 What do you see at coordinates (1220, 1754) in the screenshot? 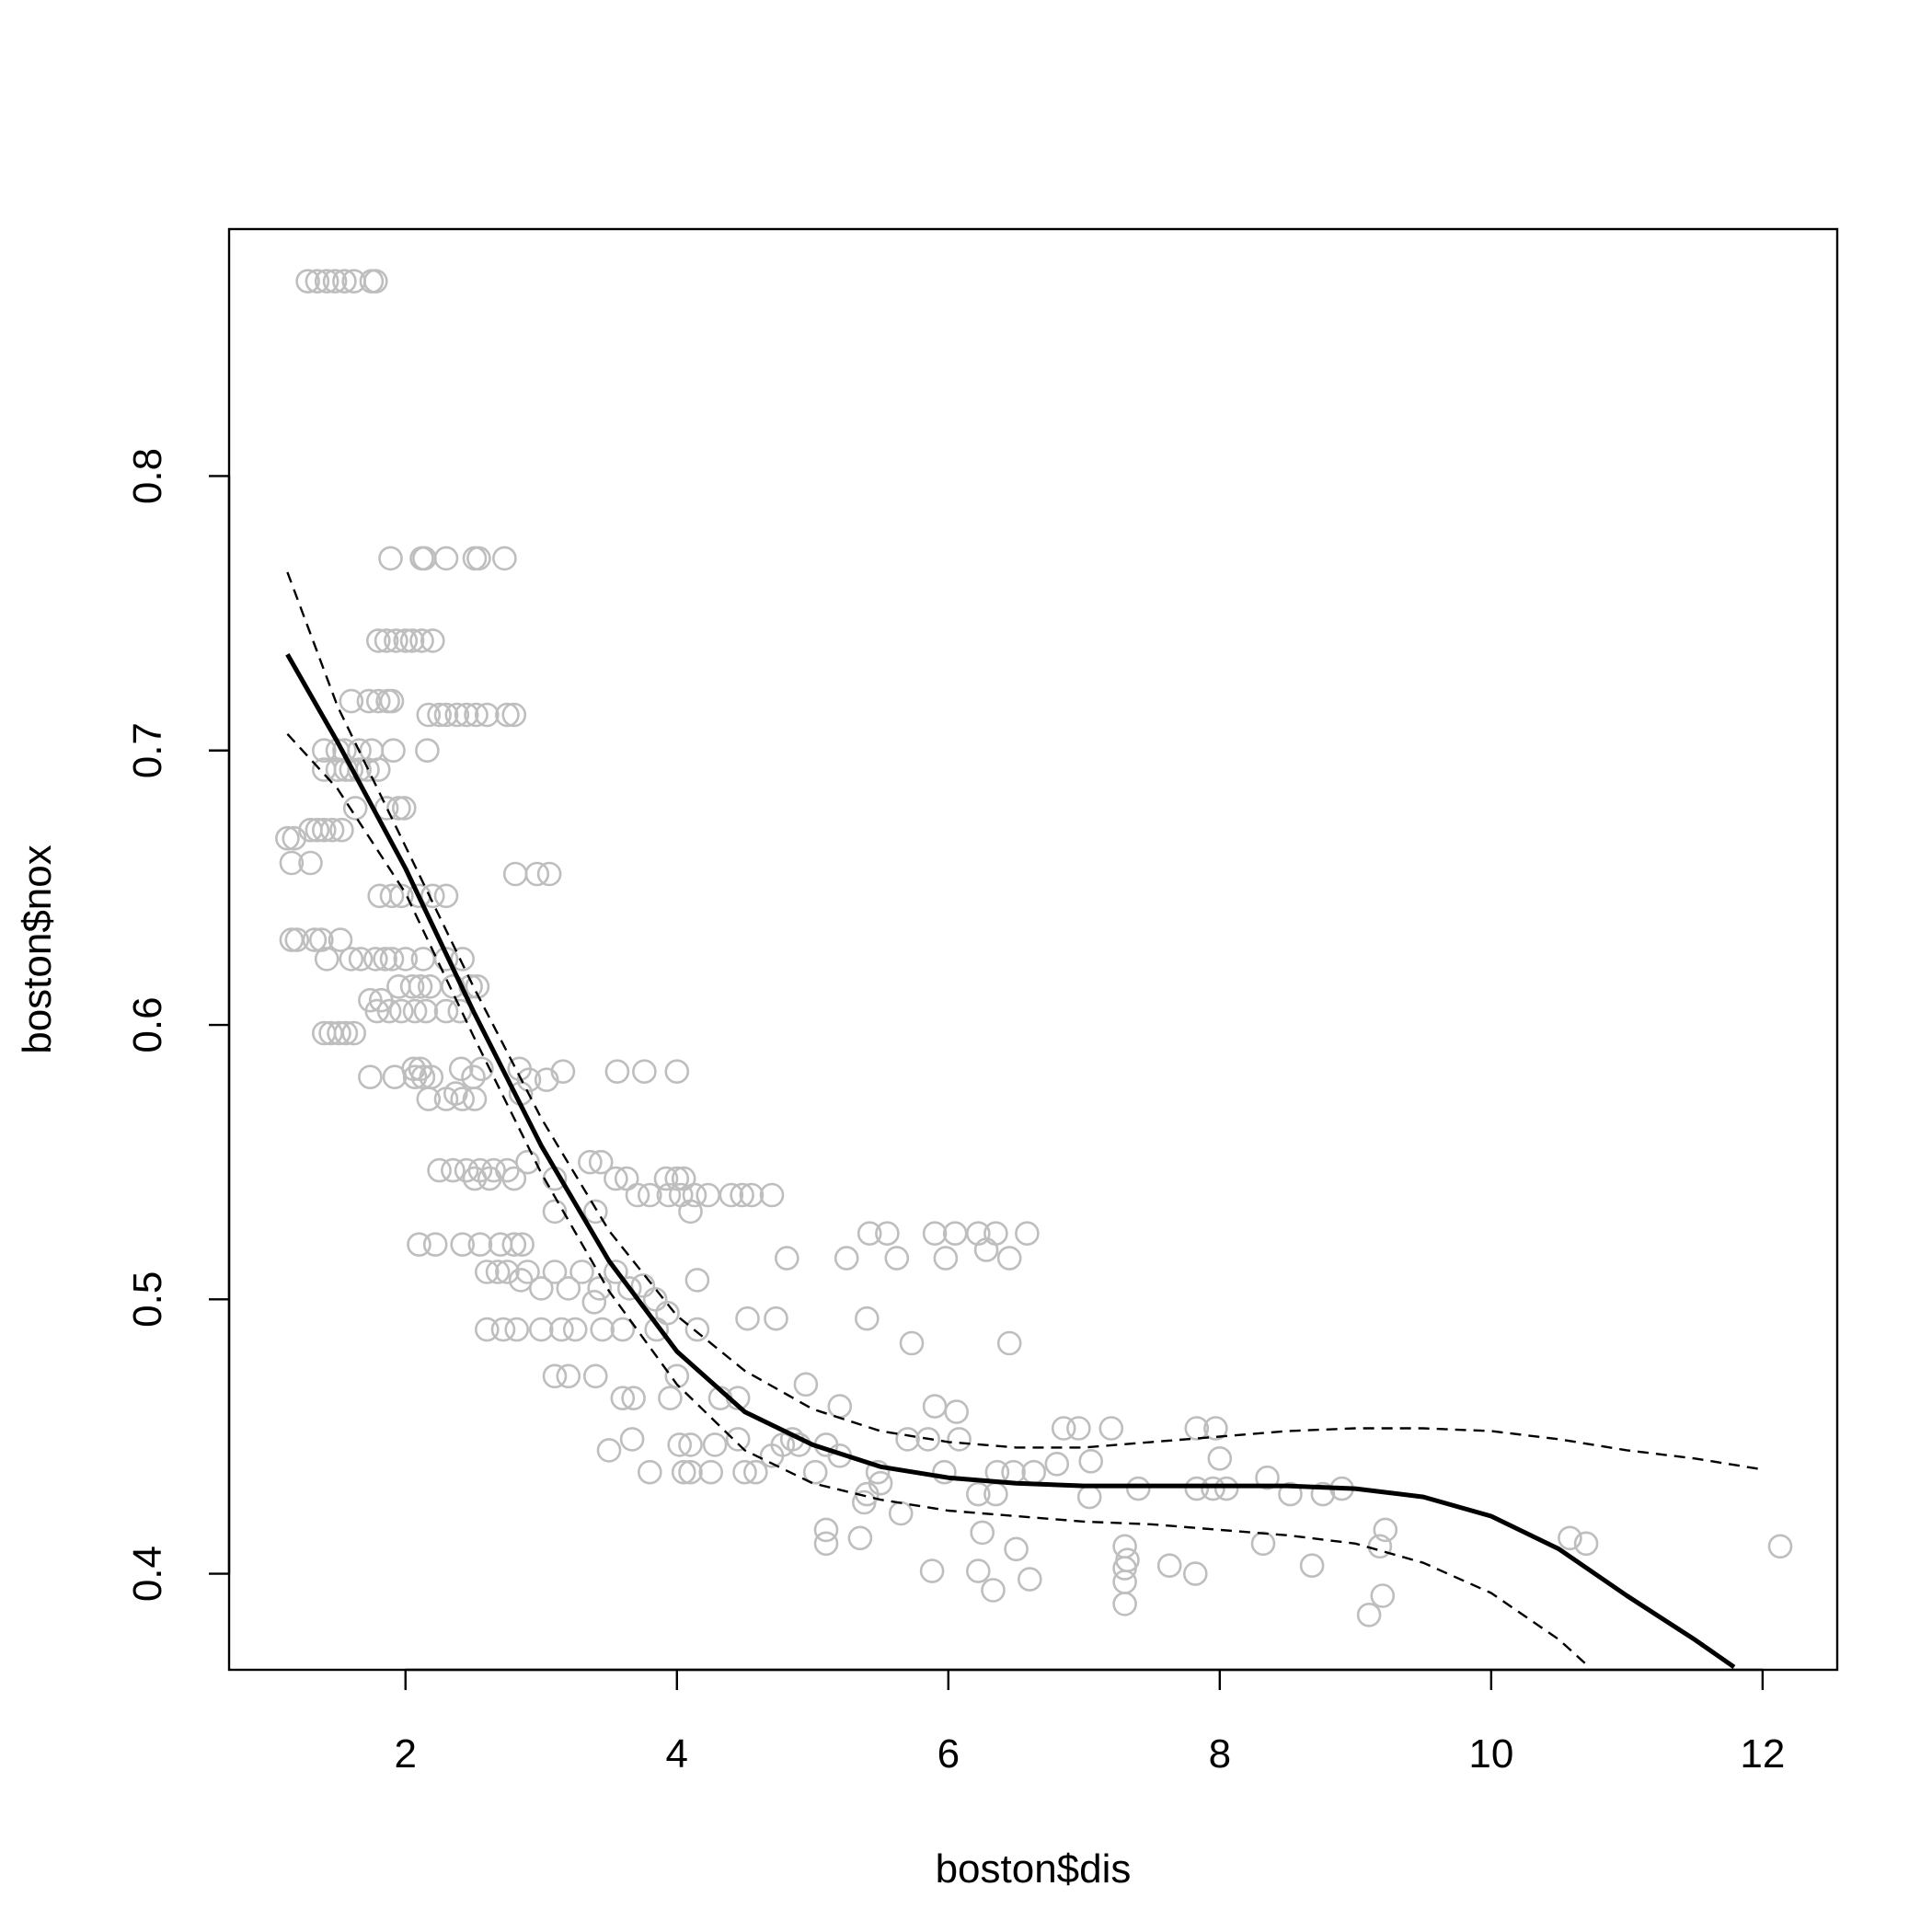
I see `x-tick-label: 8` at bounding box center [1220, 1754].